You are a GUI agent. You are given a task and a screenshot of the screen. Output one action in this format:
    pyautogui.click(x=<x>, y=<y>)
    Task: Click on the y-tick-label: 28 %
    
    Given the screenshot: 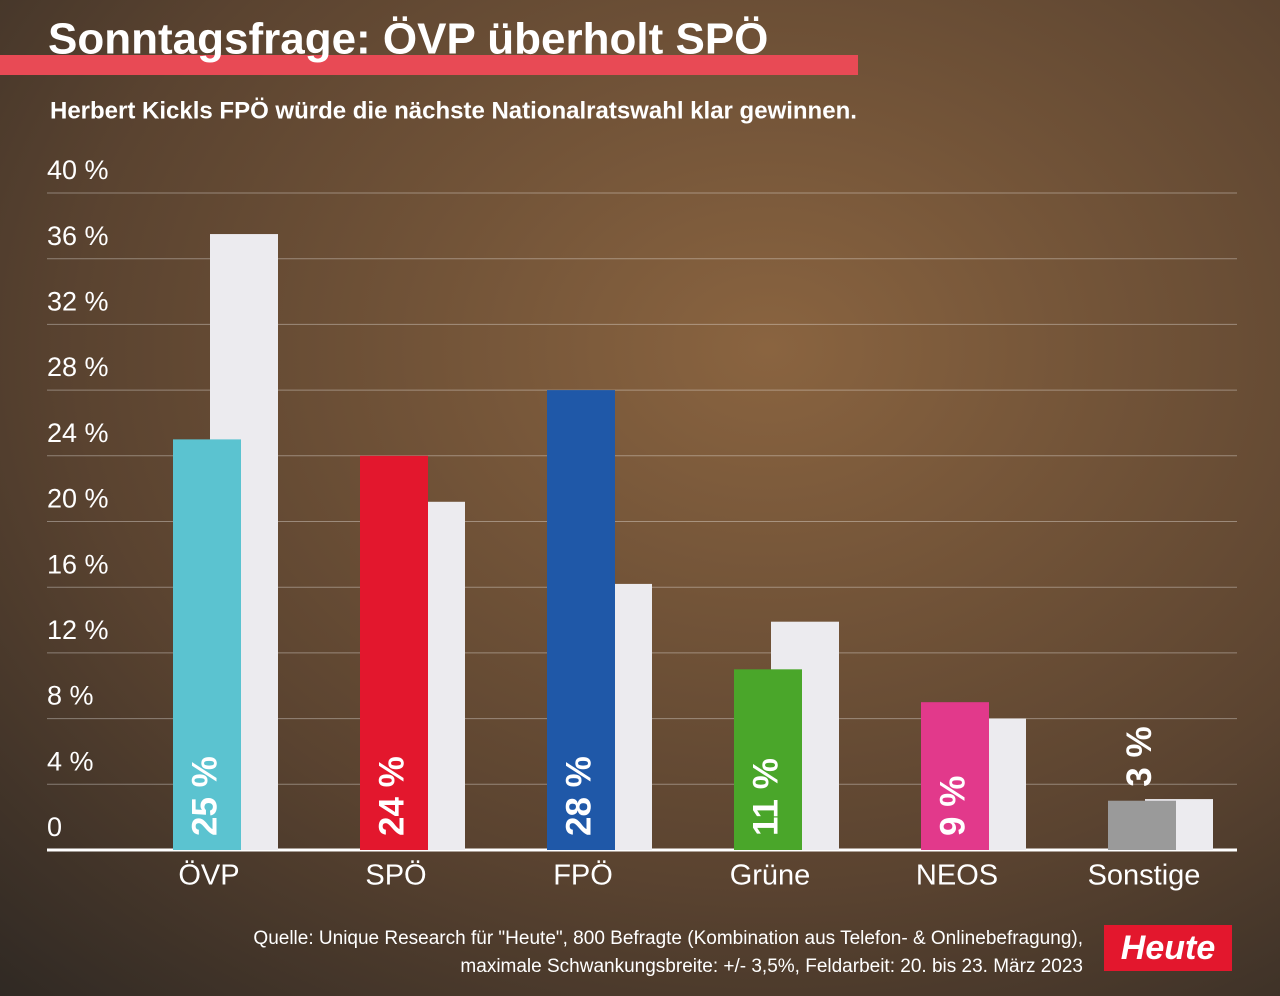 What is the action you would take?
    pyautogui.click(x=78, y=367)
    